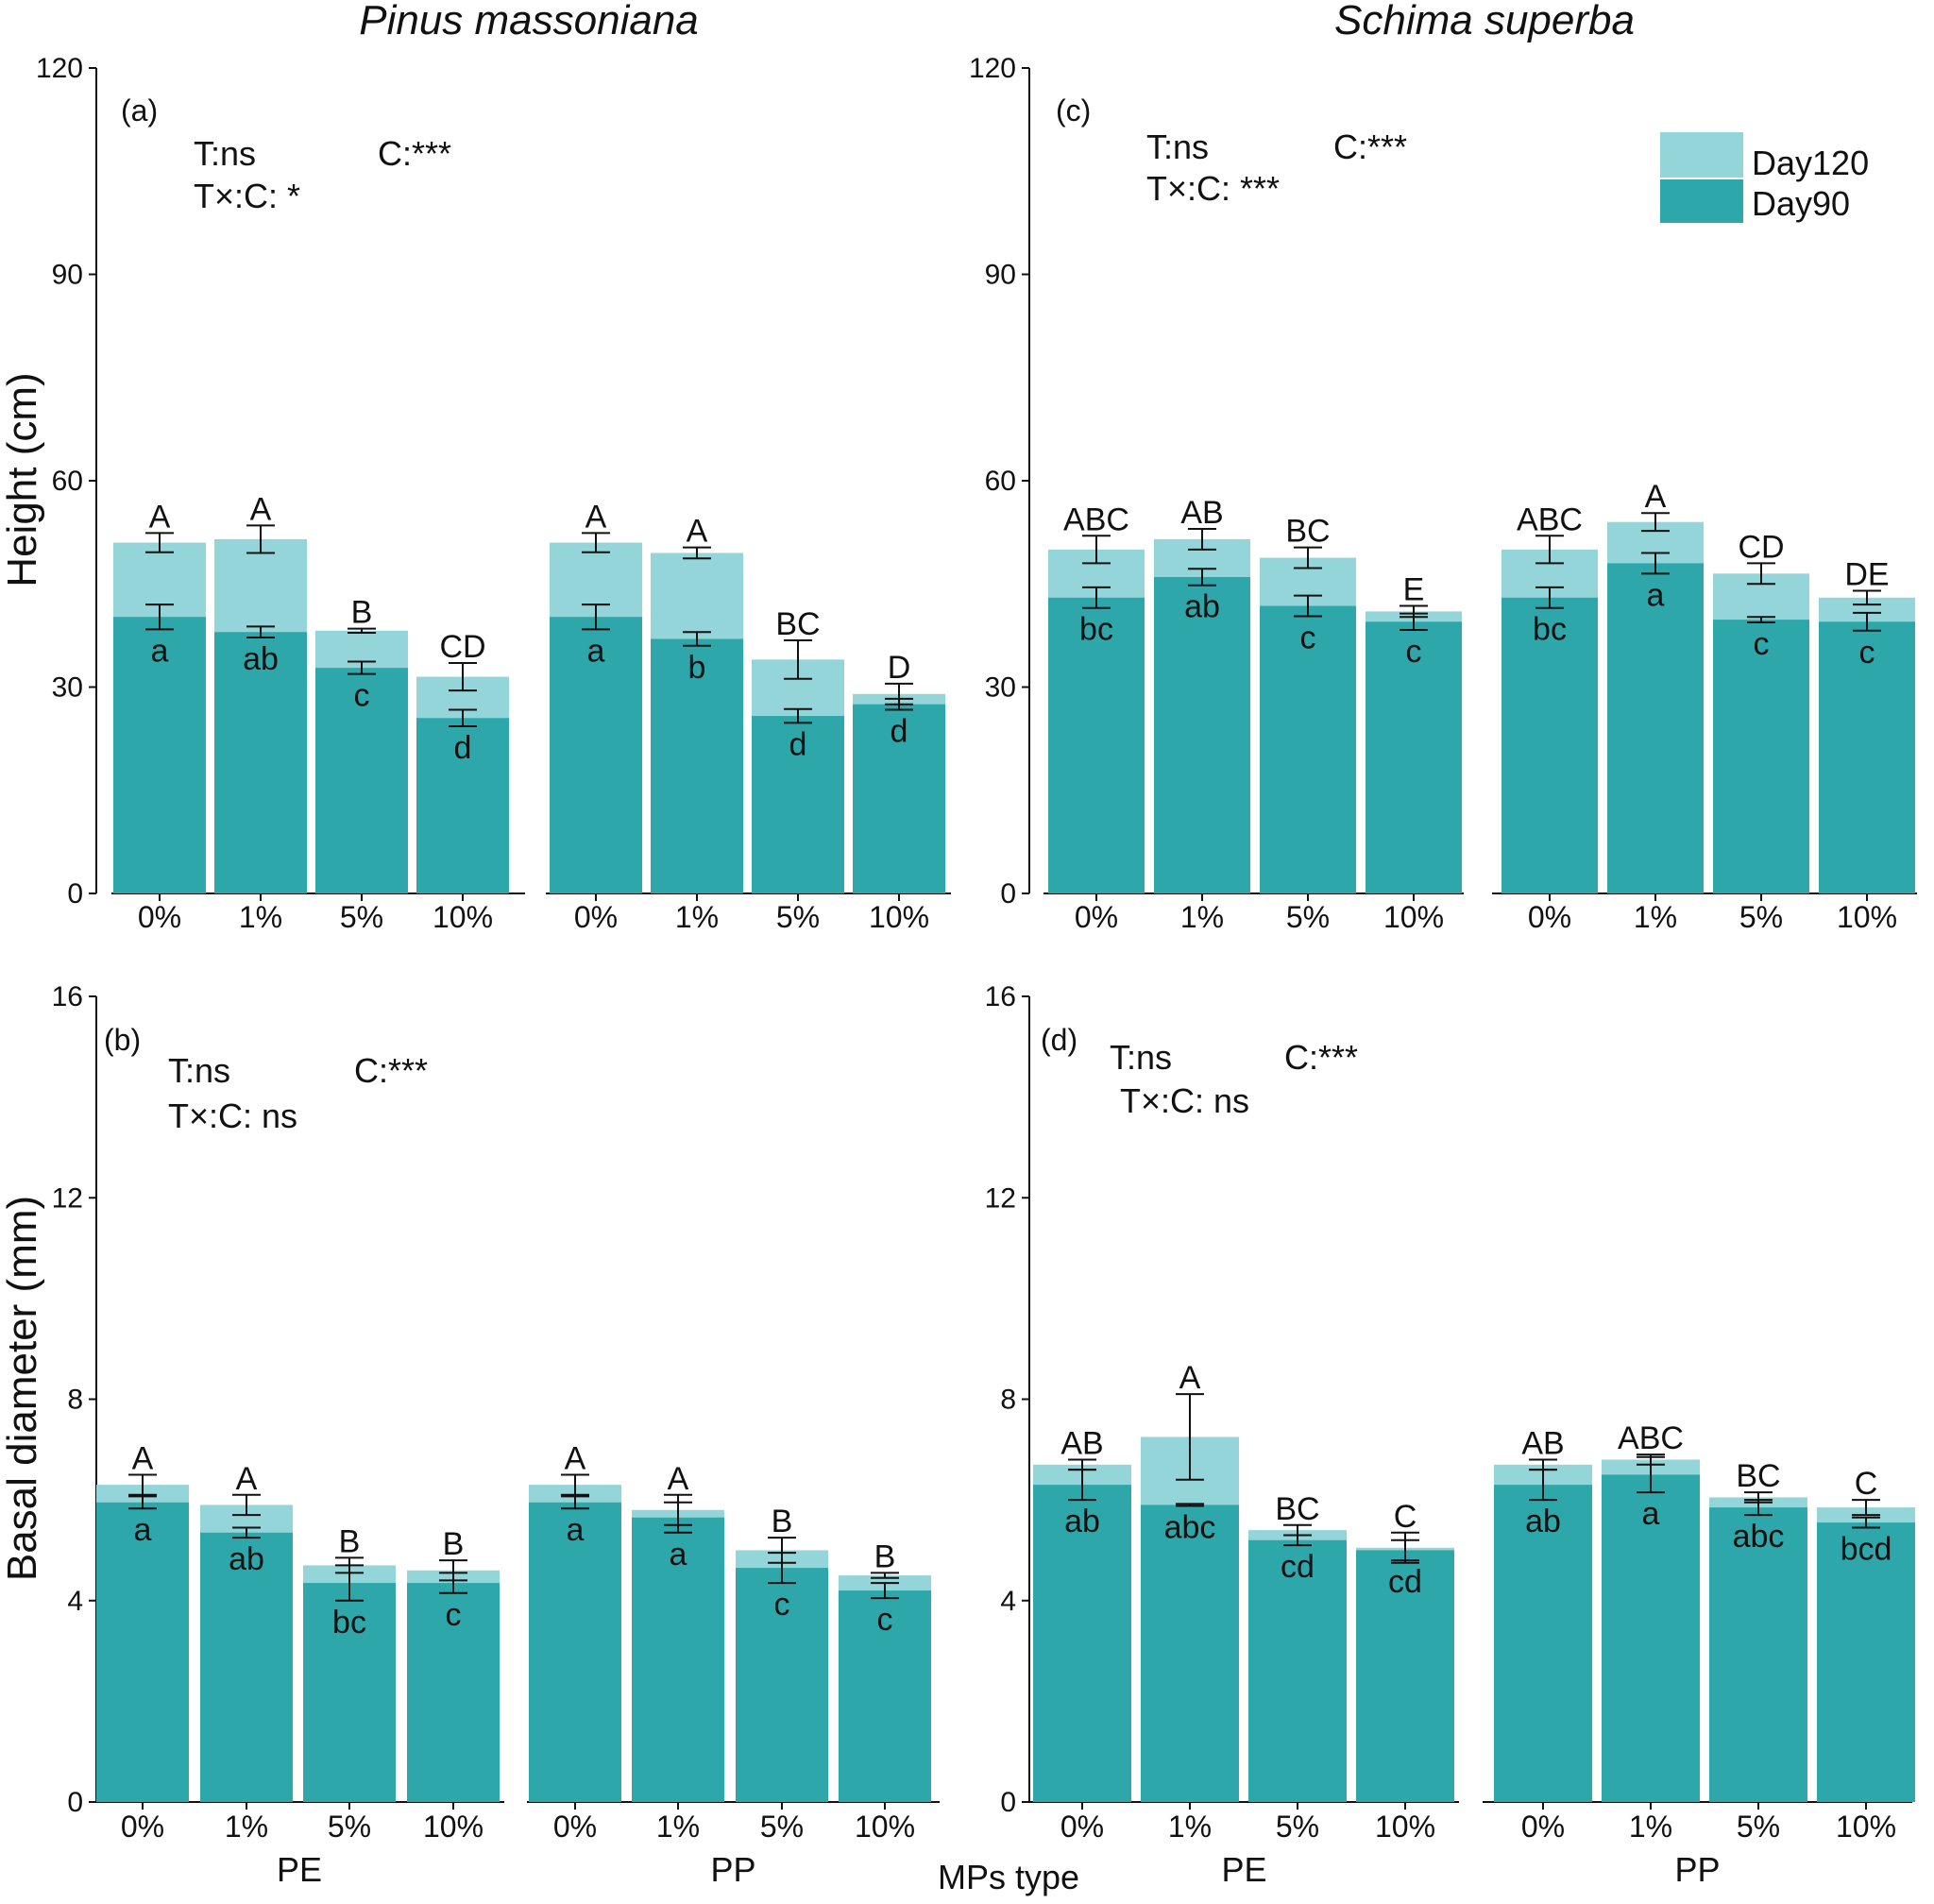 The height and width of the screenshot is (1904, 1934). Describe the element at coordinates (68, 1198) in the screenshot. I see `y-tick-label: 12` at that location.